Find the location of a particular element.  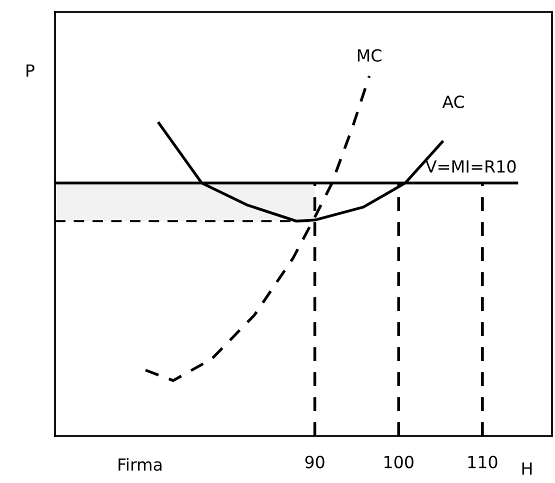

text: Firma is located at coordinates (140, 464).